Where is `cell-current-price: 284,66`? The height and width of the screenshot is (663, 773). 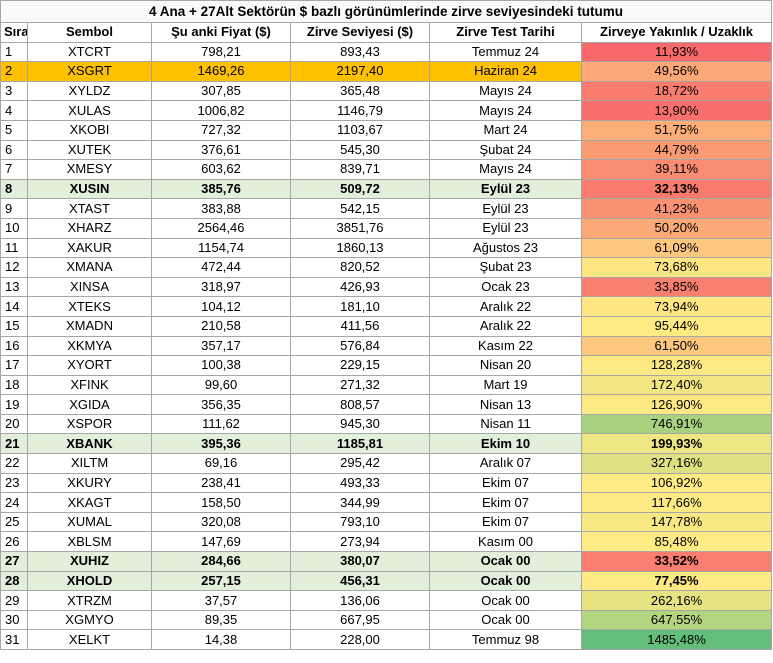 cell-current-price: 284,66 is located at coordinates (221, 561).